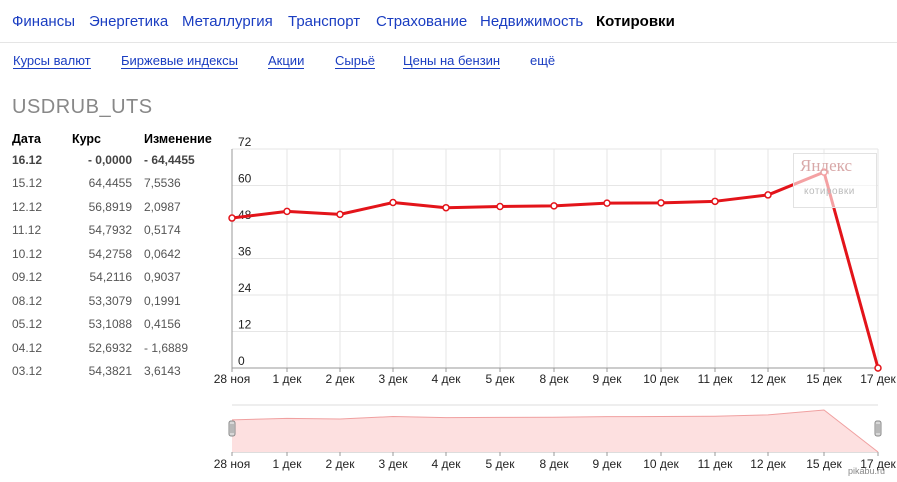 The image size is (897, 482). I want to click on cell-date: 11.12, so click(27, 230).